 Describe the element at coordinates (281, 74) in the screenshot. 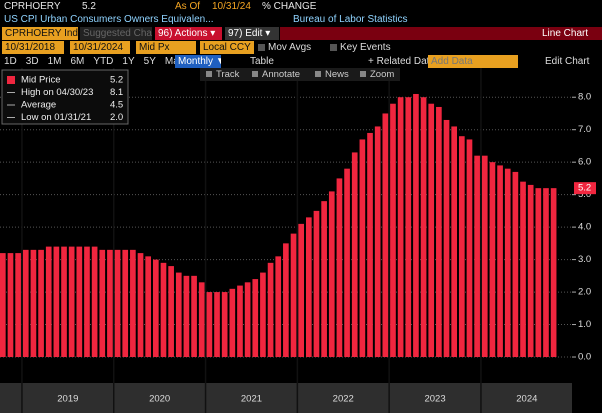

I see `tool-button: Annotate` at that location.